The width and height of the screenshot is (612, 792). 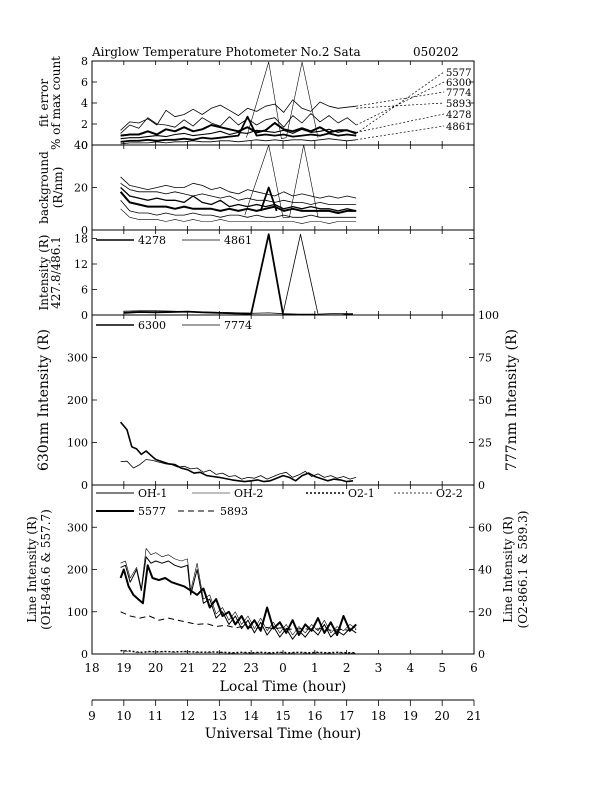 I want to click on legend-label-O2-2: O2-2, so click(x=449, y=493).